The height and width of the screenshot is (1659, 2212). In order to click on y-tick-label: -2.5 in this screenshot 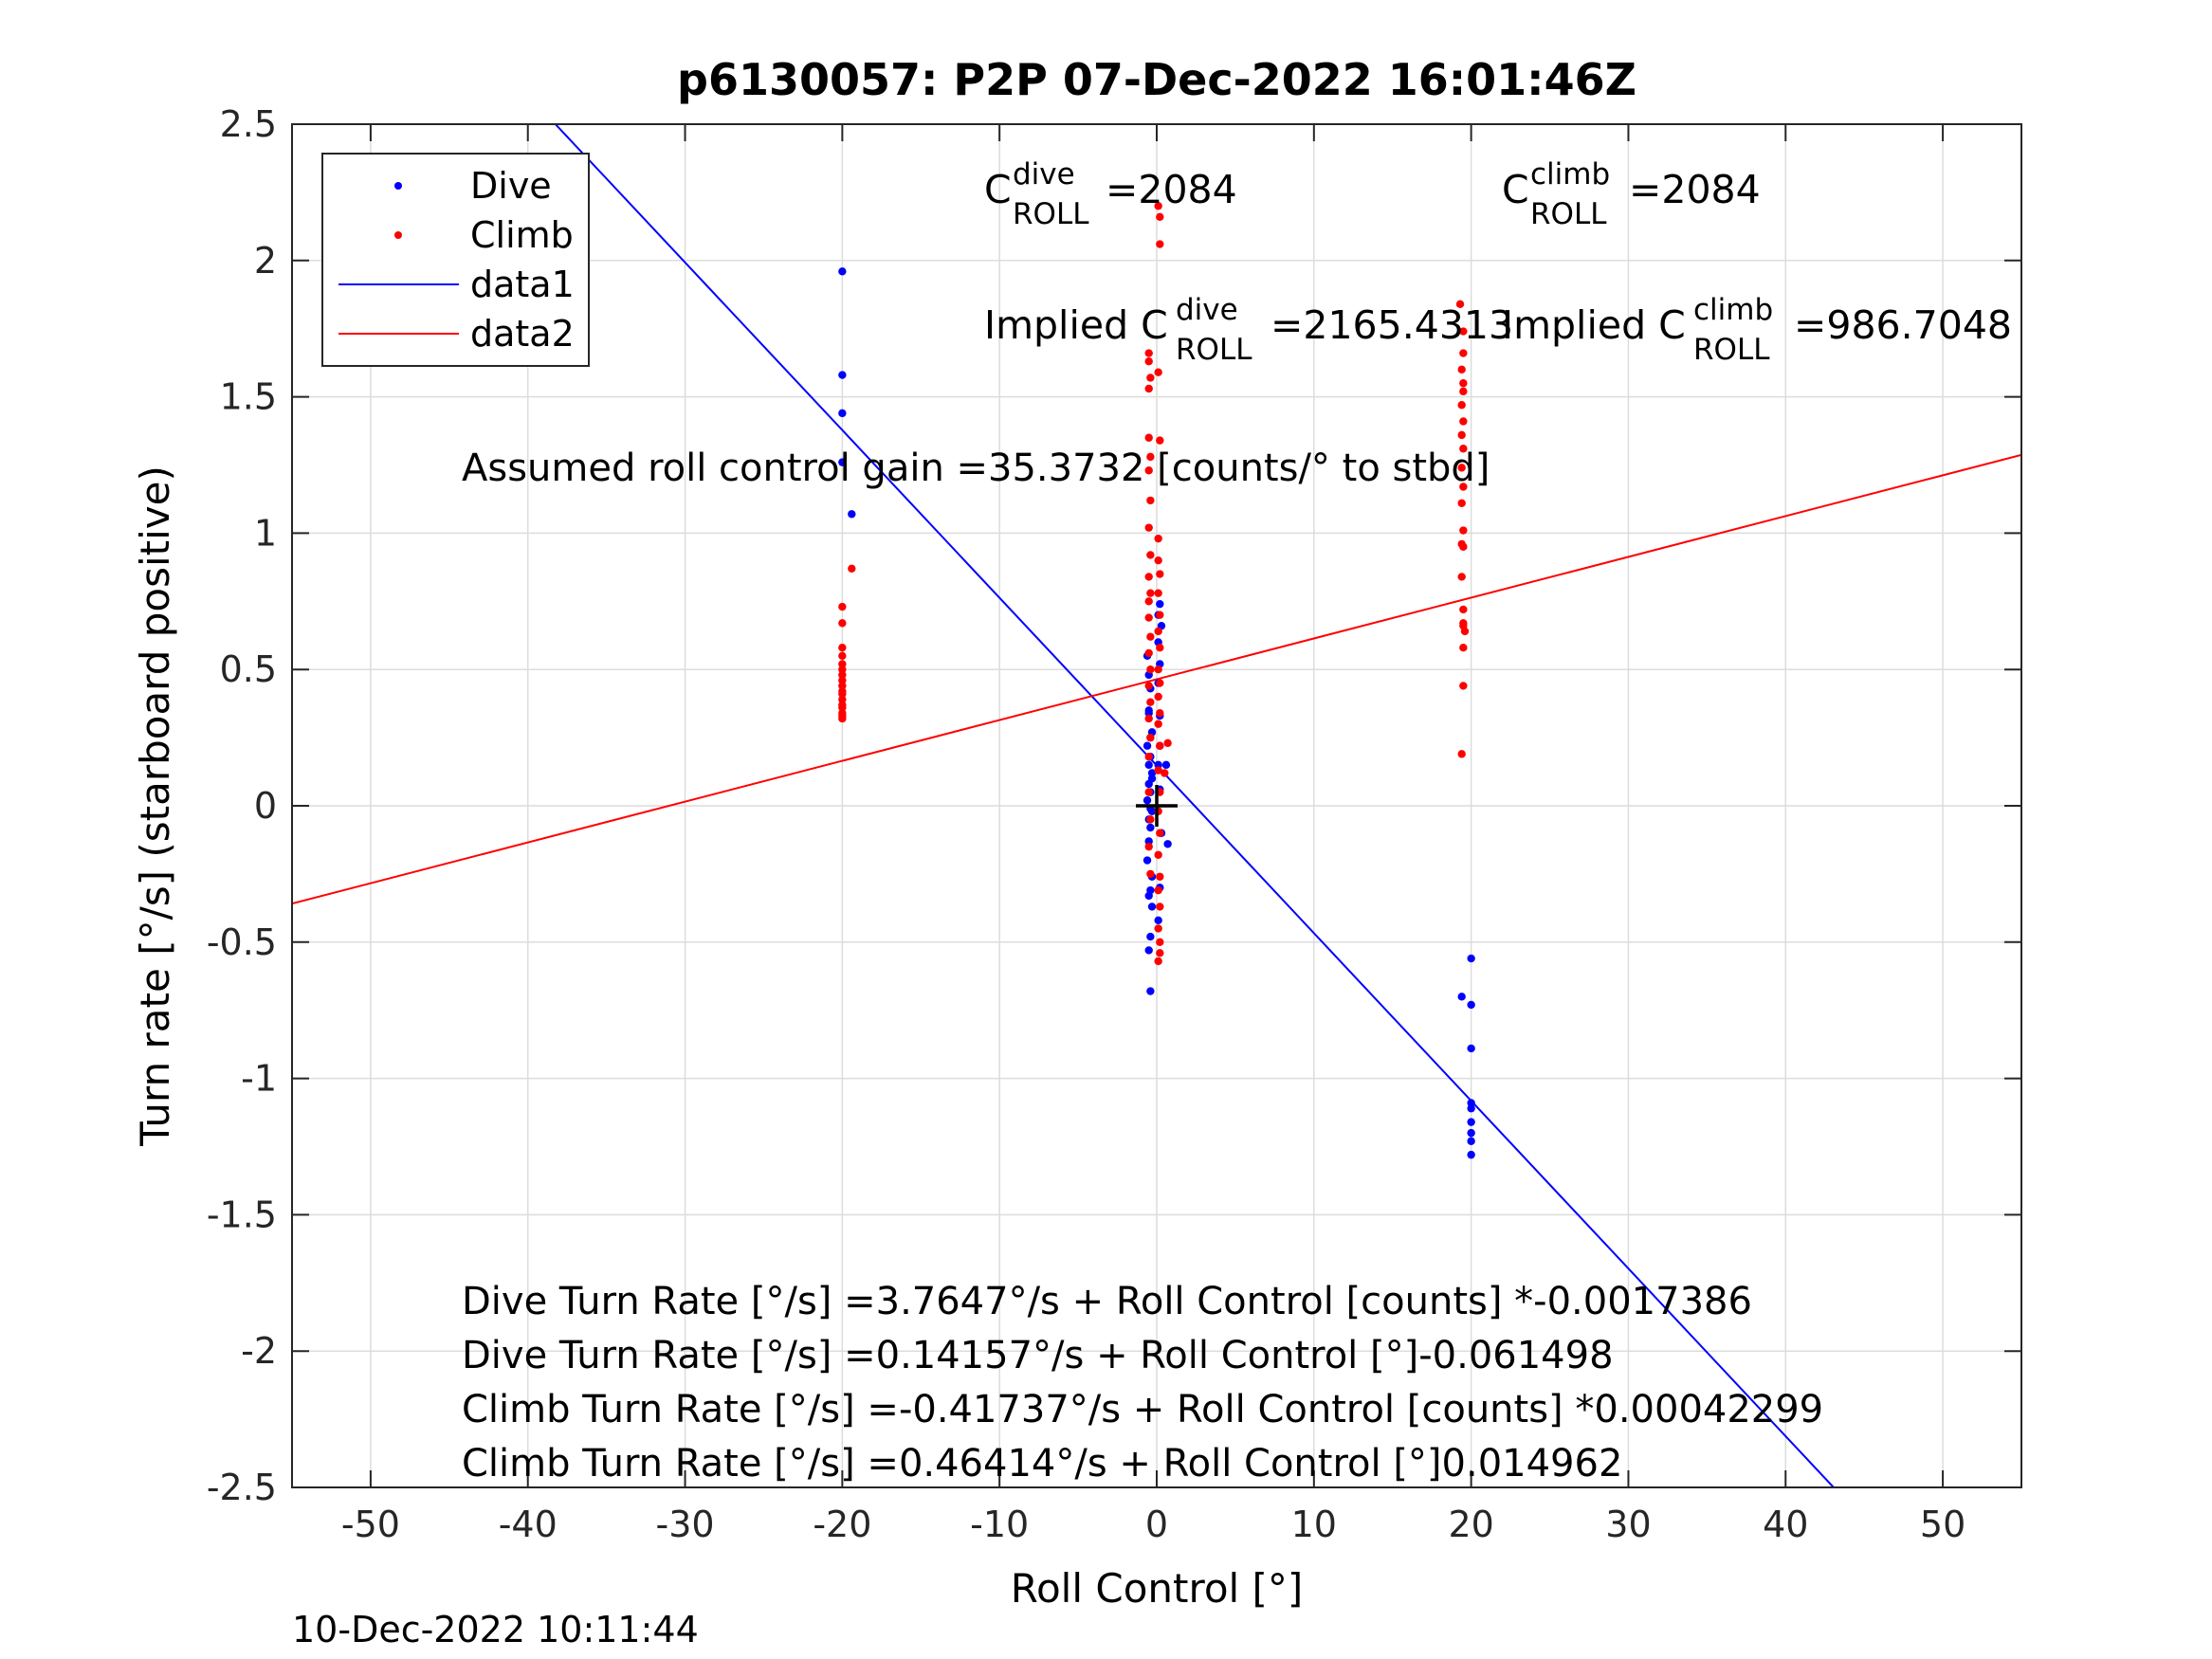, I will do `click(242, 1487)`.